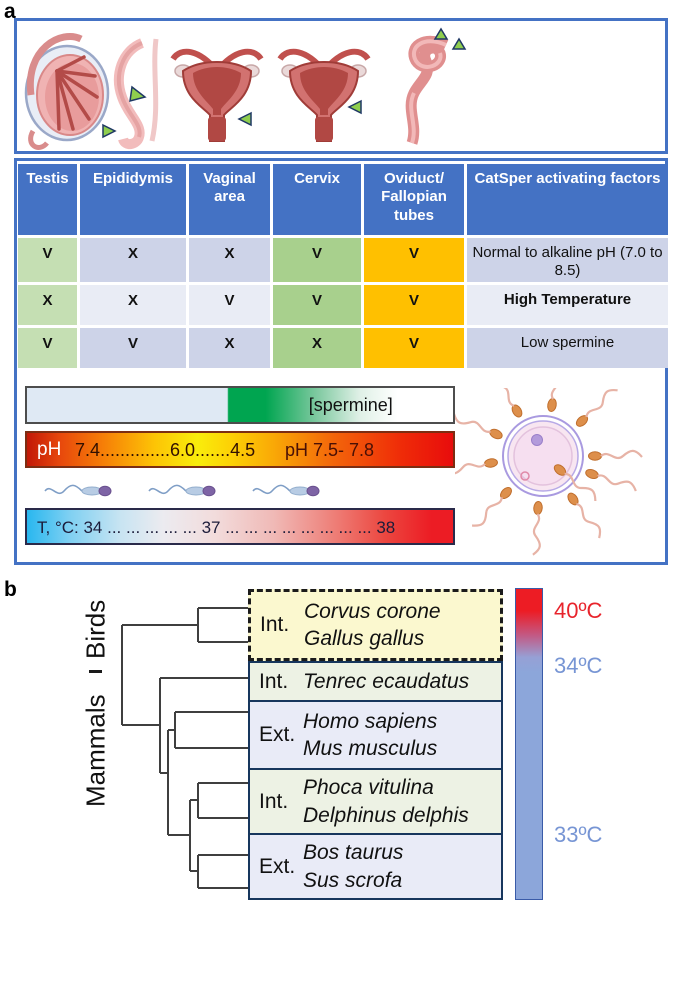  I want to click on ph-prefix-label: pH, so click(49, 449).